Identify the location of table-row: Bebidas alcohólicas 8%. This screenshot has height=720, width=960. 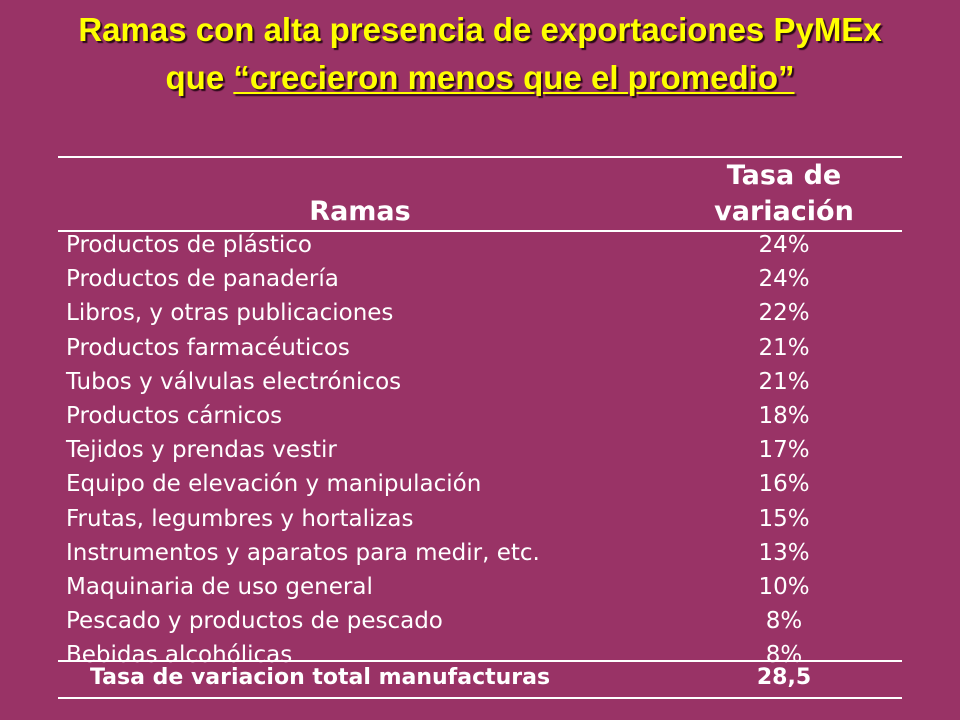
(480, 659).